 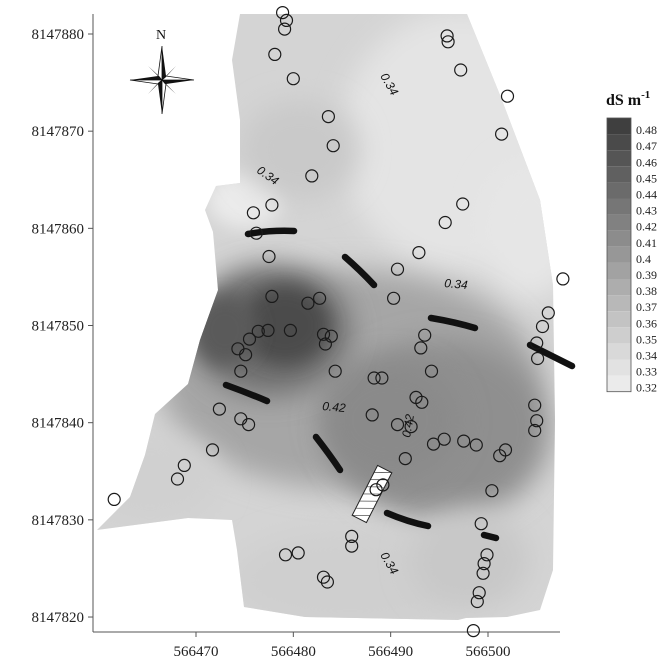 What do you see at coordinates (58, 327) in the screenshot?
I see `y-tick-label: 8147850` at bounding box center [58, 327].